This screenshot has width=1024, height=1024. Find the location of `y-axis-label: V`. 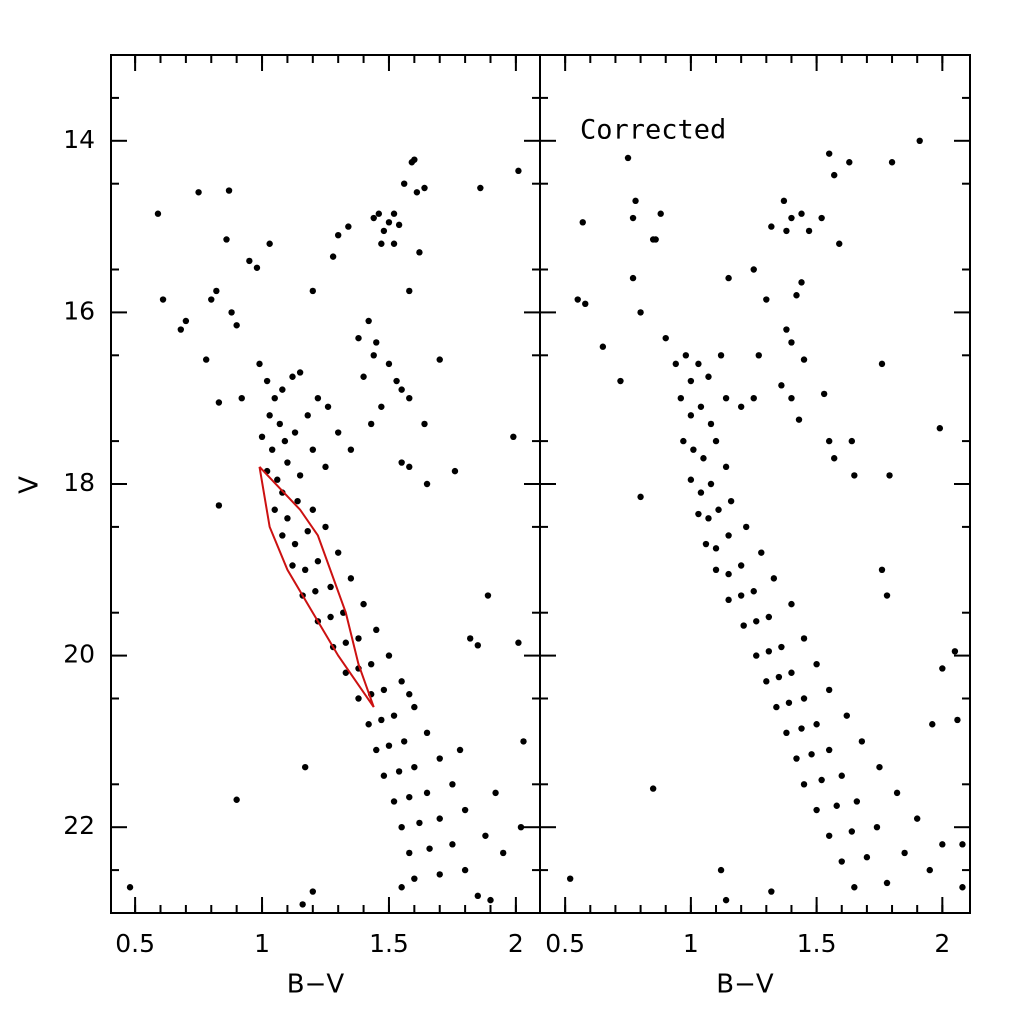

y-axis-label: V is located at coordinates (30, 485).